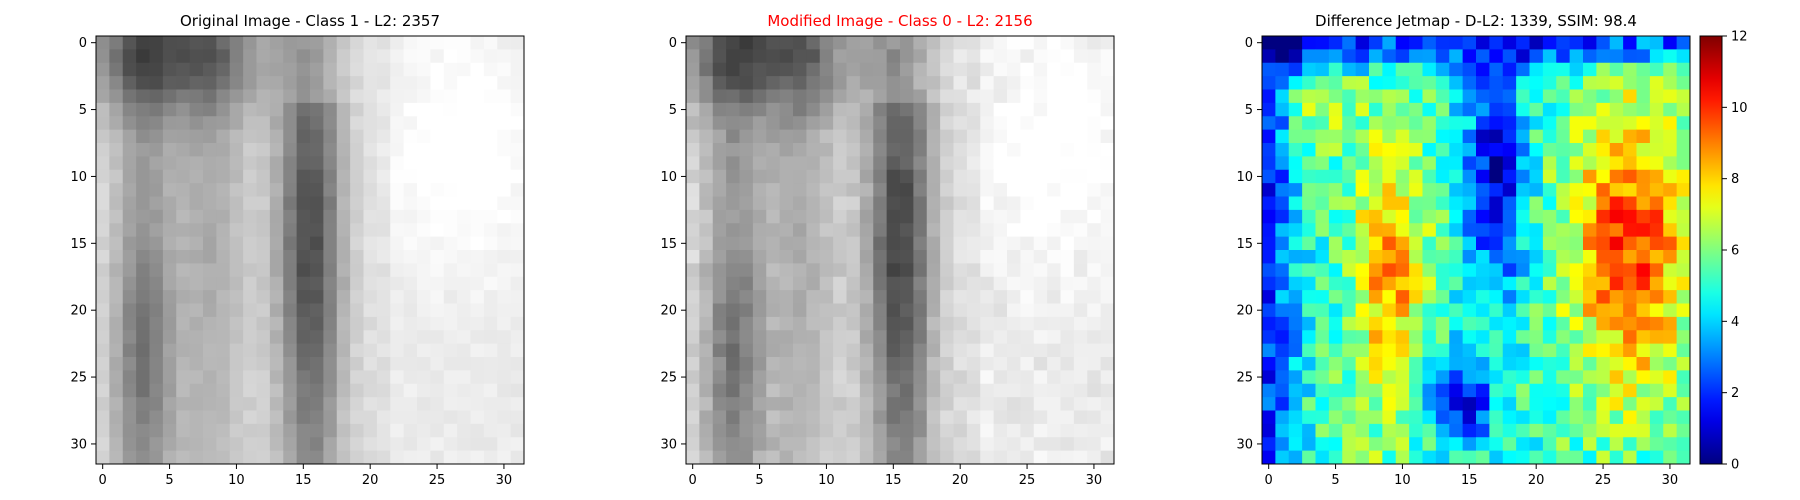  Describe the element at coordinates (1244, 177) in the screenshot. I see `y-tick-label: 10` at that location.